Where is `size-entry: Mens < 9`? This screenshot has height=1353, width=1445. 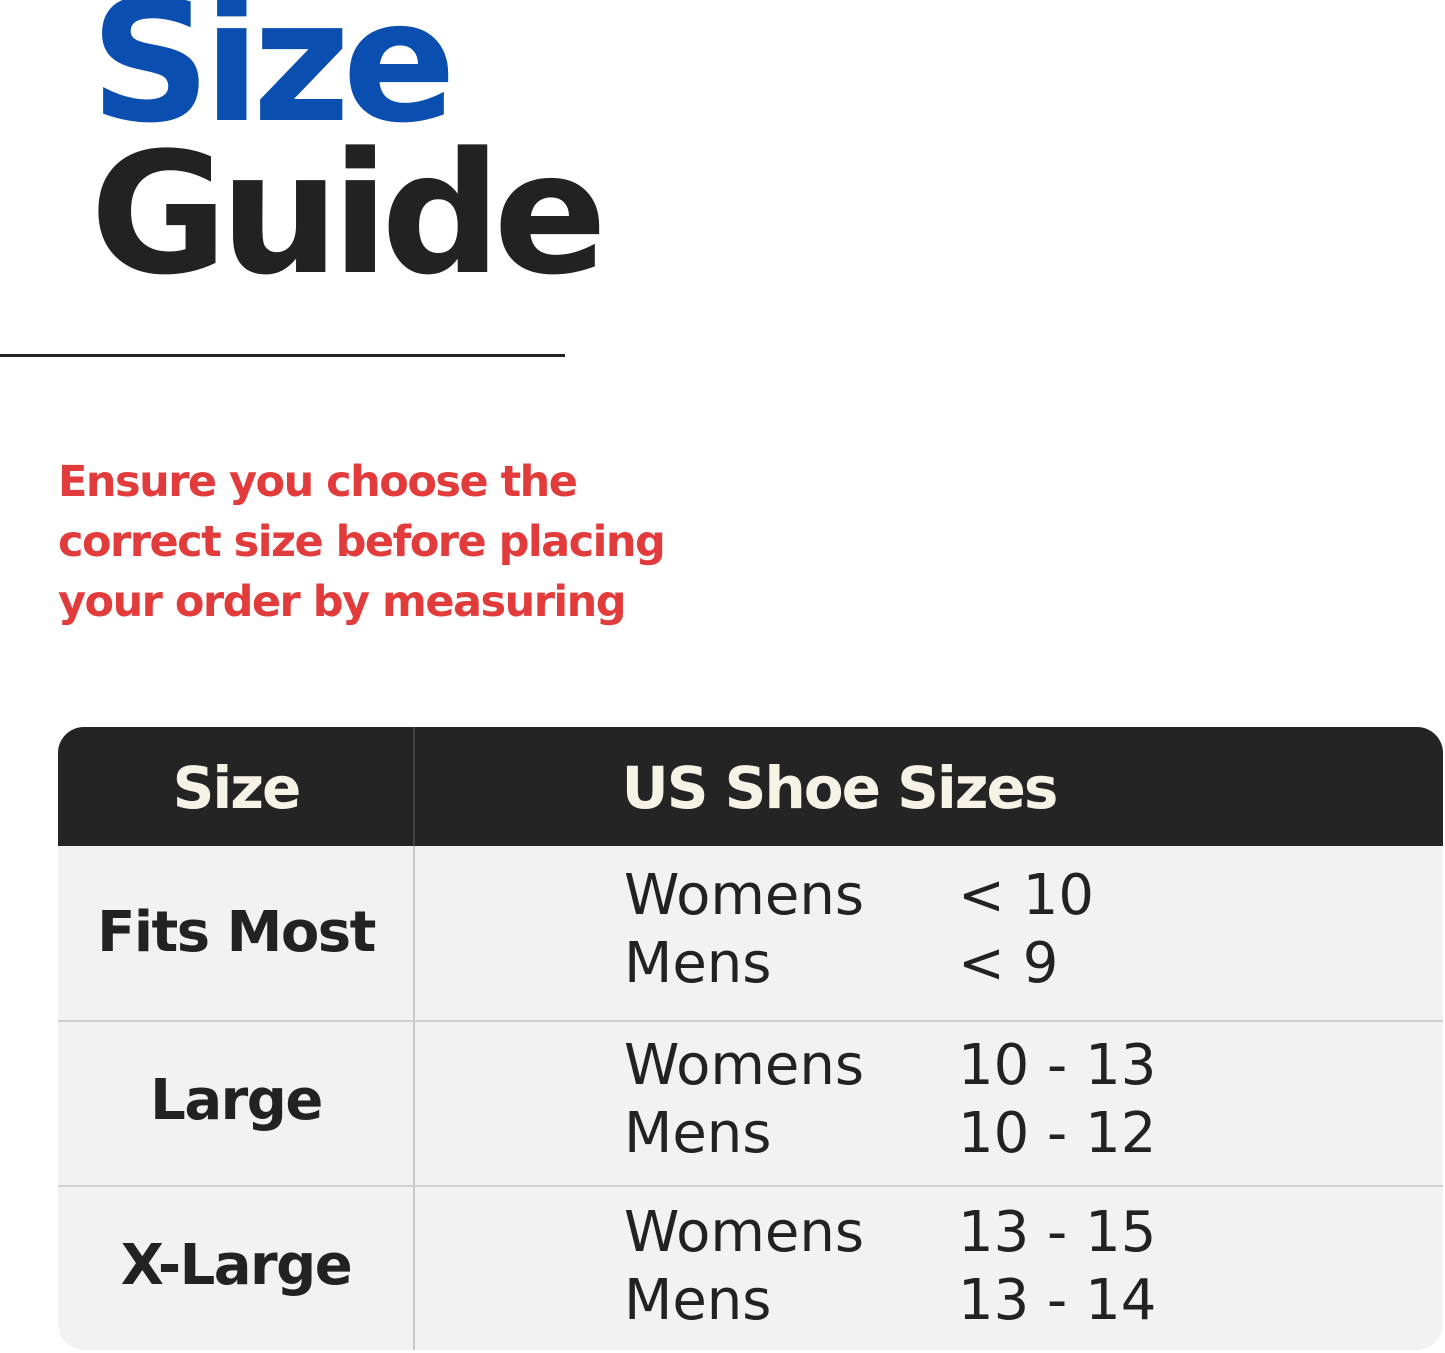 size-entry: Mens < 9 is located at coordinates (841, 963).